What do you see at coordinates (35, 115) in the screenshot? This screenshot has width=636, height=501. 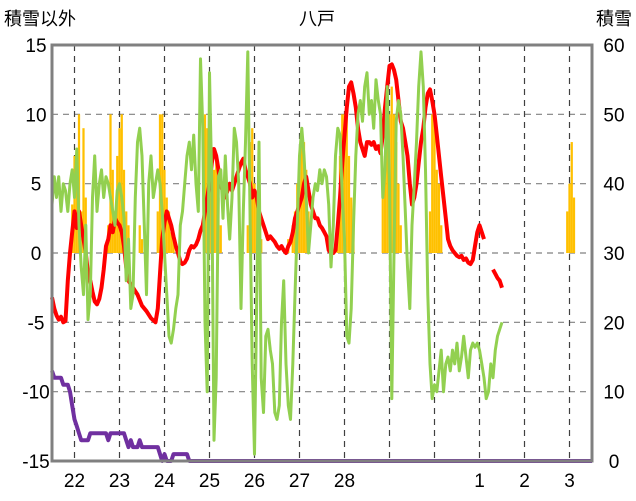 I see `left-tick-label: 10` at bounding box center [35, 115].